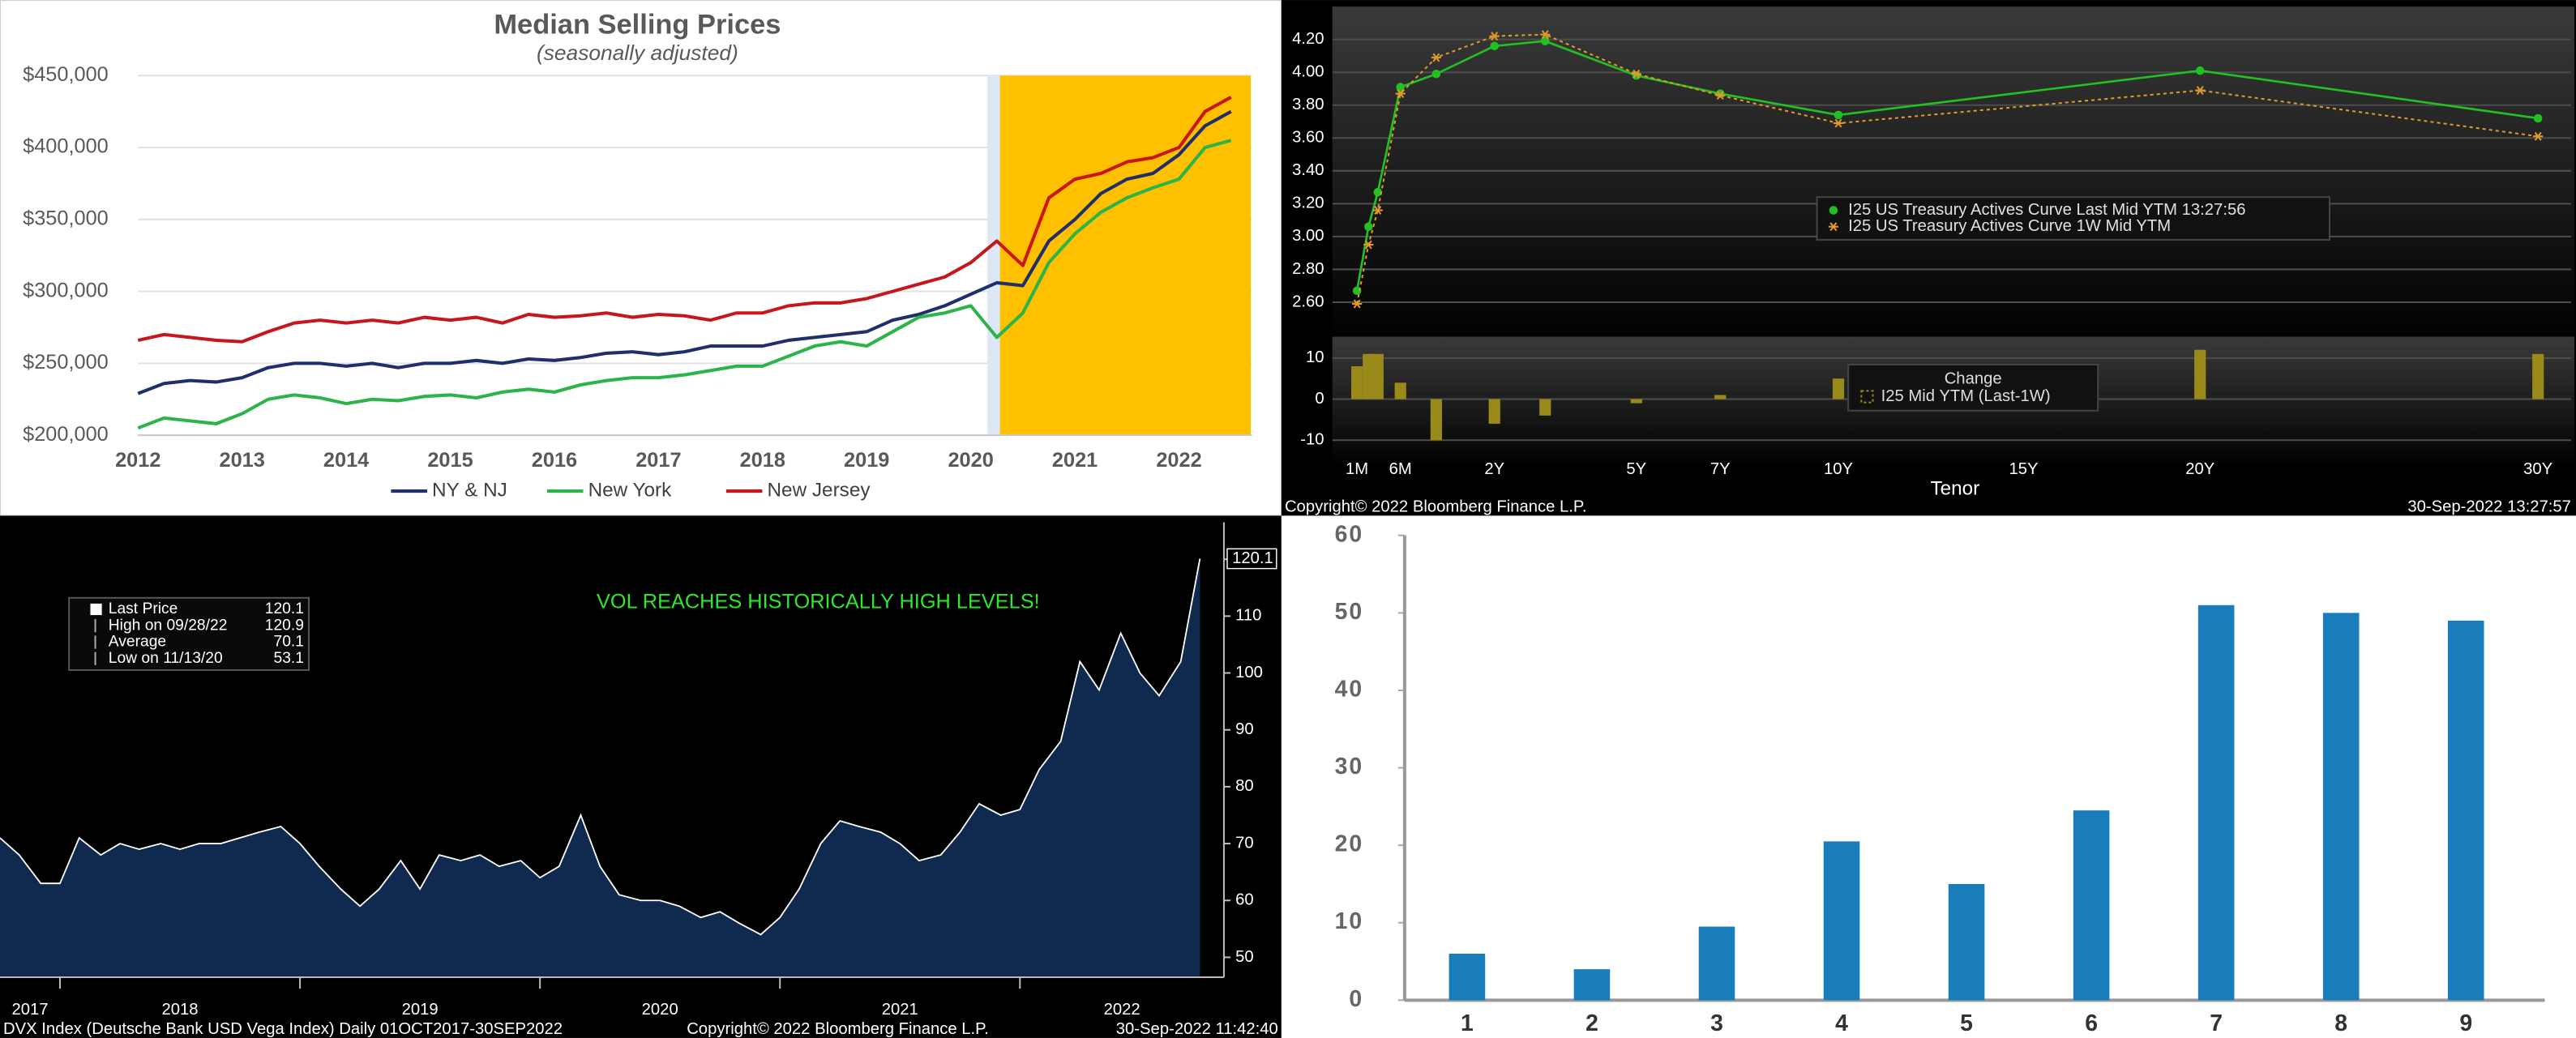 This screenshot has height=1038, width=2576. What do you see at coordinates (1349, 689) in the screenshot?
I see `y-tick-label: 40` at bounding box center [1349, 689].